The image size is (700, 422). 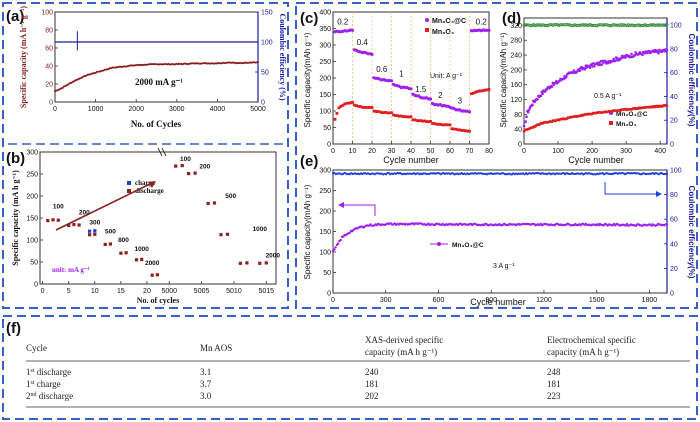 What do you see at coordinates (439, 300) in the screenshot?
I see `x-tick-label: 600` at bounding box center [439, 300].